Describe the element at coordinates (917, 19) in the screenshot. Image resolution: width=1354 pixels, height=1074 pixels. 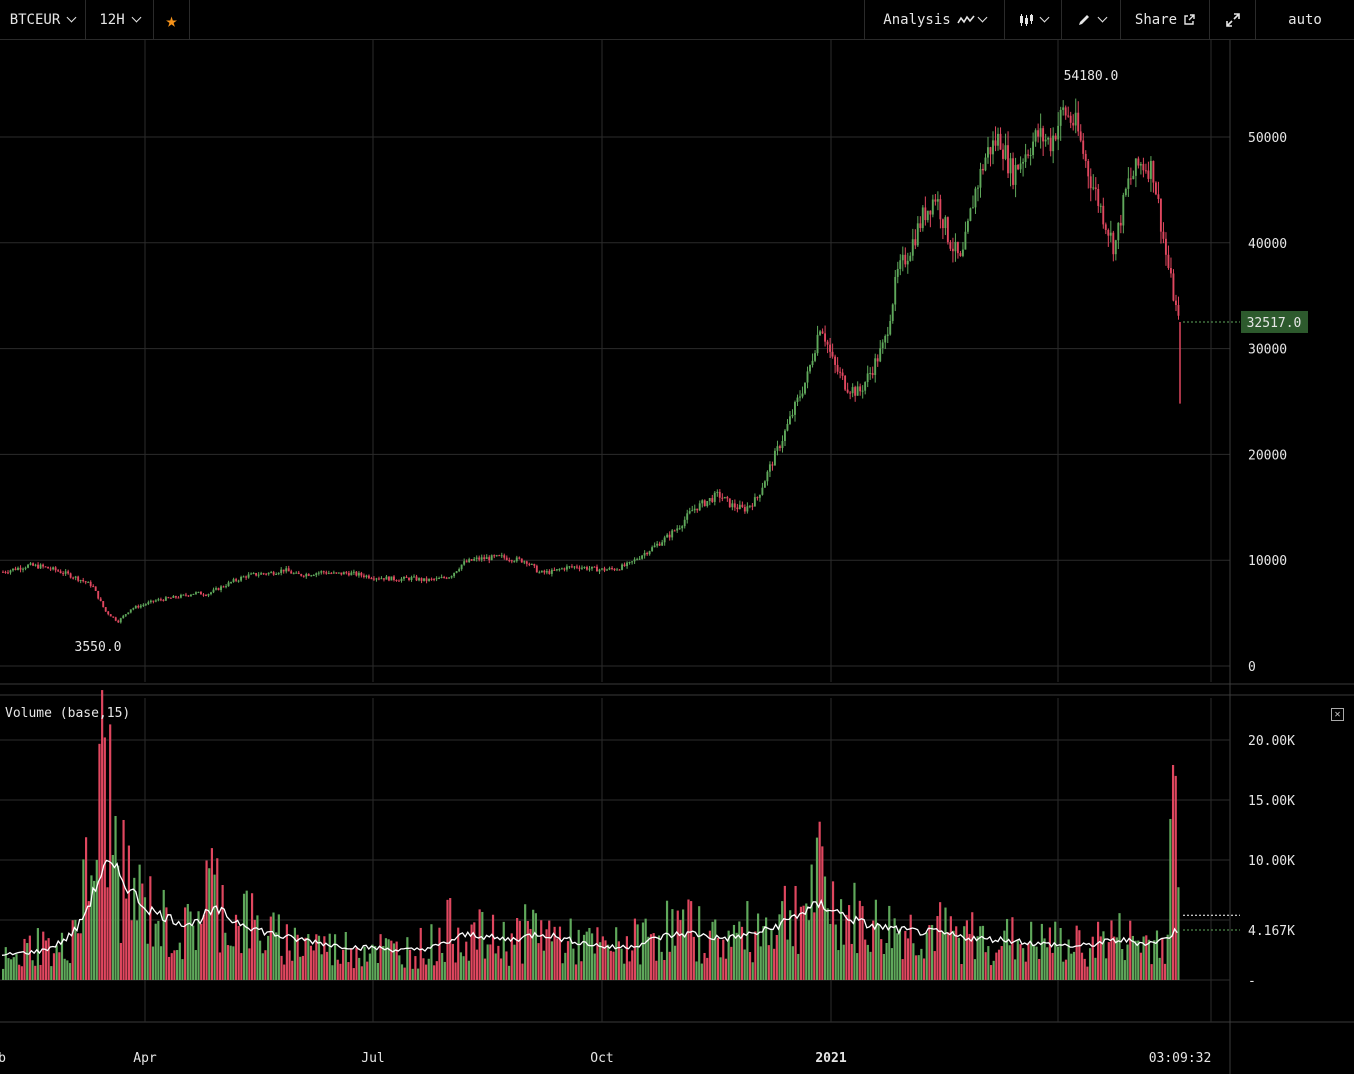
I see `analysis-label: Analysis` at that location.